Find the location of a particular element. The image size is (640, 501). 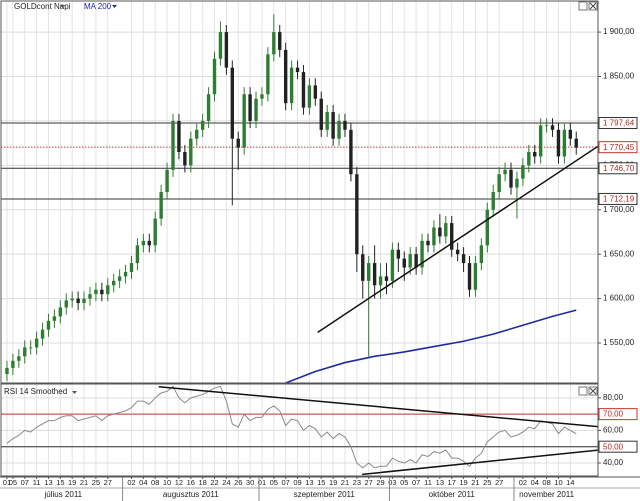

y-tick-label: 1 850,00 is located at coordinates (619, 76).